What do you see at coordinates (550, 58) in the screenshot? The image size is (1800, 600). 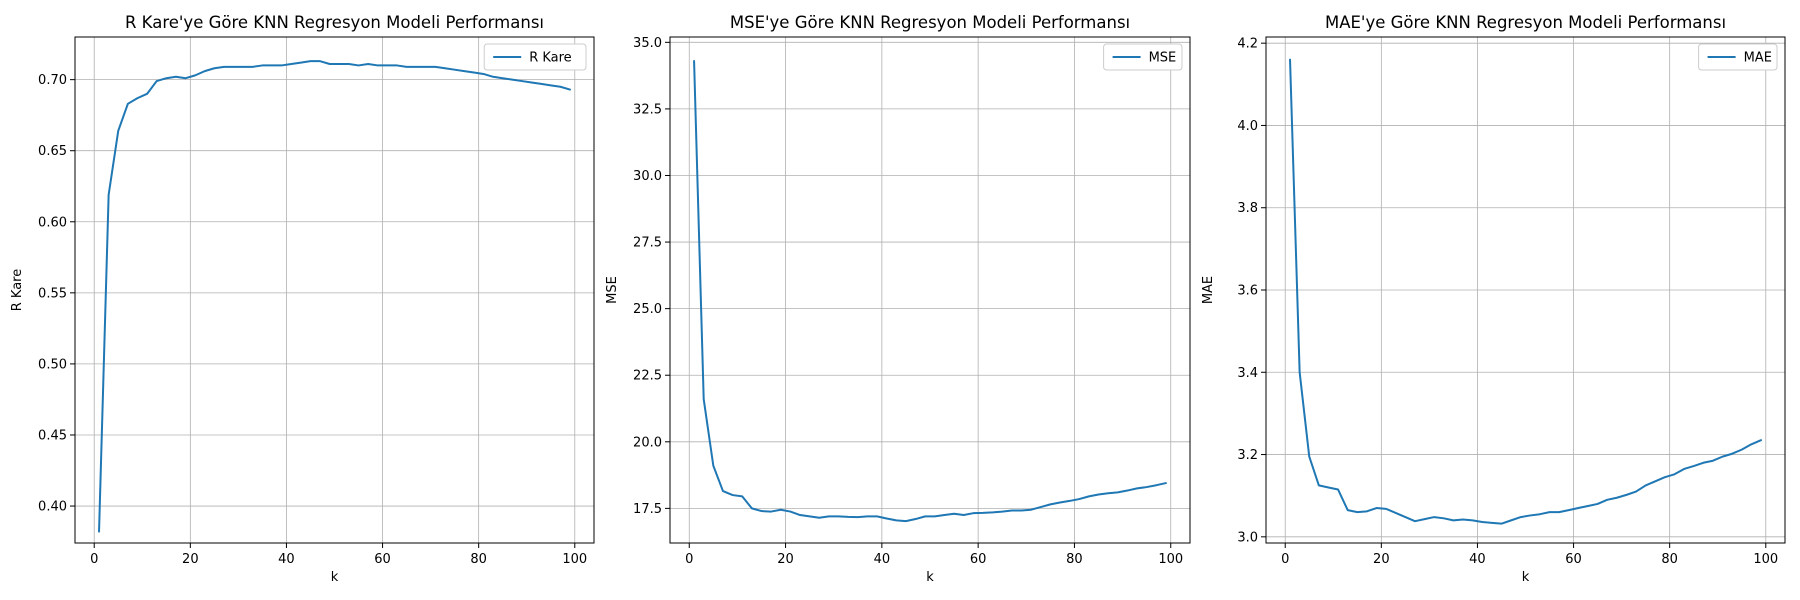 I see `legend-label: R Kare` at bounding box center [550, 58].